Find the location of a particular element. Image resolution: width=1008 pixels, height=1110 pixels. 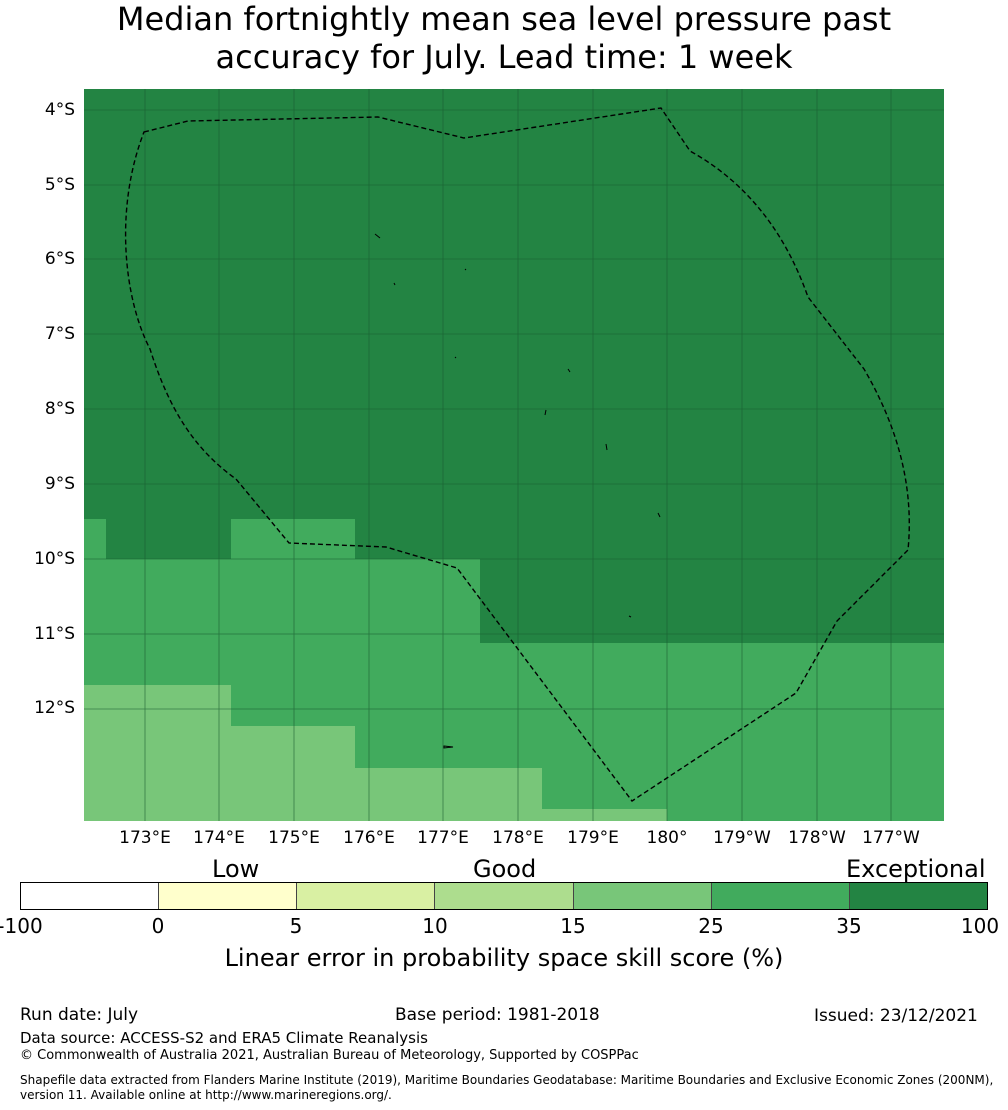

lon-label-176e: 176°E is located at coordinates (369, 838).